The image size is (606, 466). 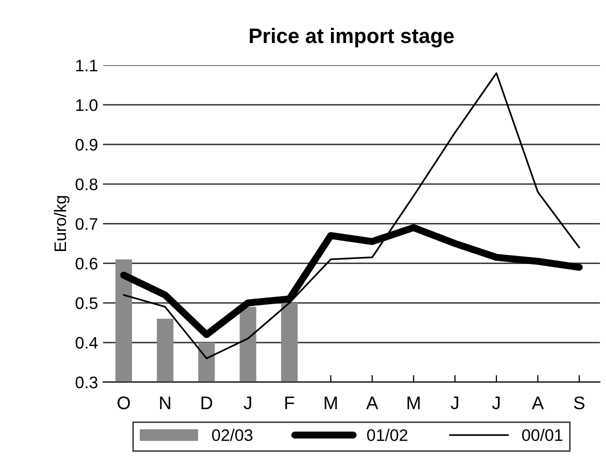 I want to click on y-tick-label: 0.6, so click(x=87, y=264).